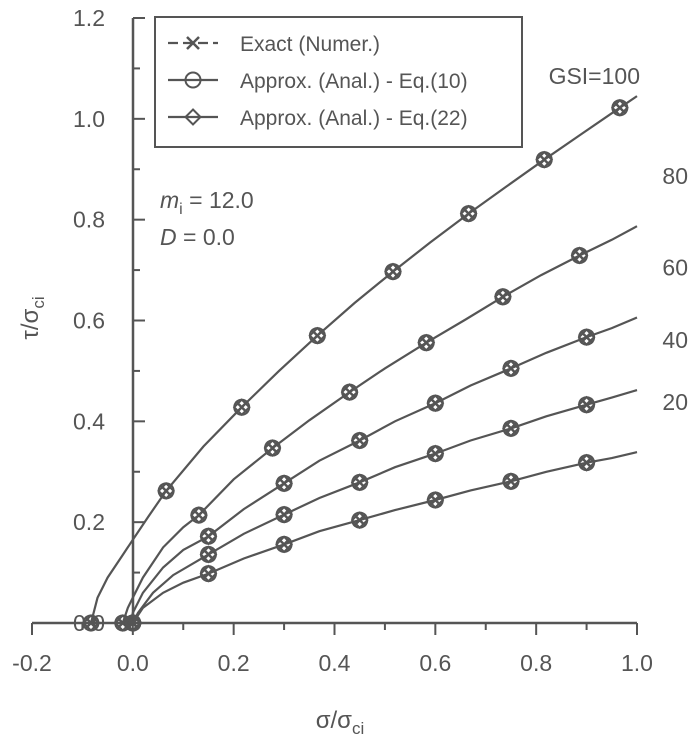  What do you see at coordinates (354, 81) in the screenshot?
I see `legend-label: Approx. (Anal.) - Eq.(10)` at bounding box center [354, 81].